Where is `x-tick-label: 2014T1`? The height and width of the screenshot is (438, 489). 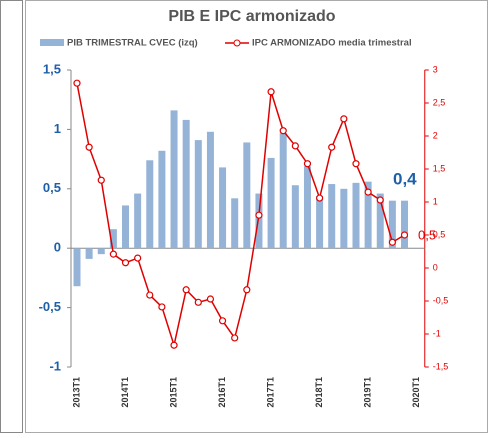
x-tick-label: 2014T1 is located at coordinates (125, 392).